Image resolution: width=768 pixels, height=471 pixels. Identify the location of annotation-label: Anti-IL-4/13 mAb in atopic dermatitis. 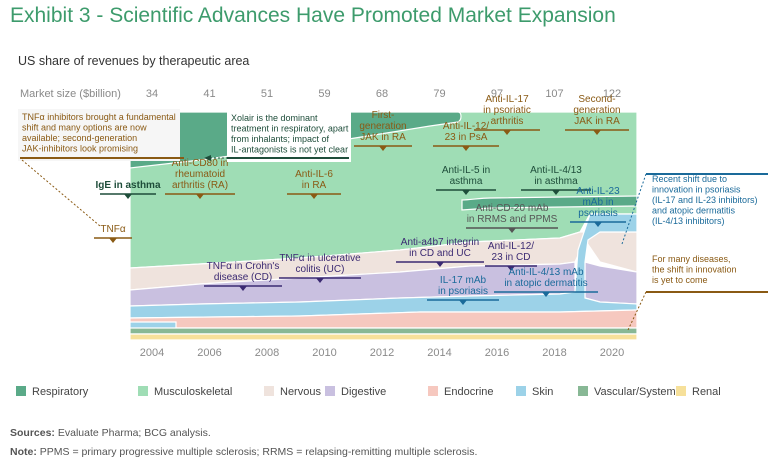
(545, 278).